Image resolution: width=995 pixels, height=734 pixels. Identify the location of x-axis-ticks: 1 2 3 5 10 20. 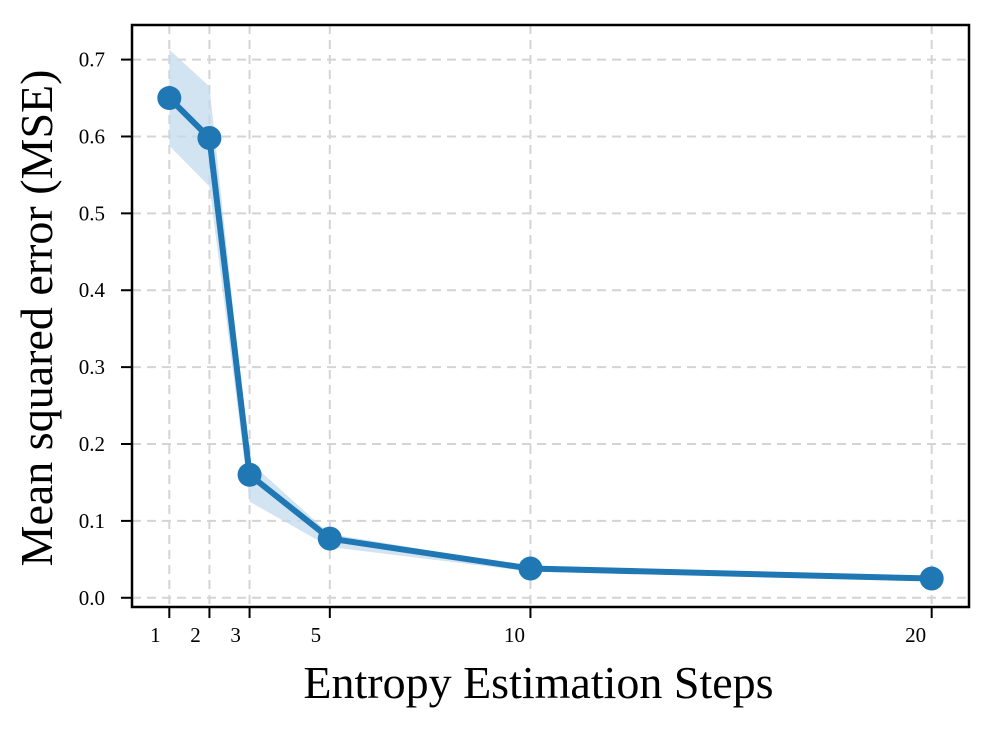
(541, 627).